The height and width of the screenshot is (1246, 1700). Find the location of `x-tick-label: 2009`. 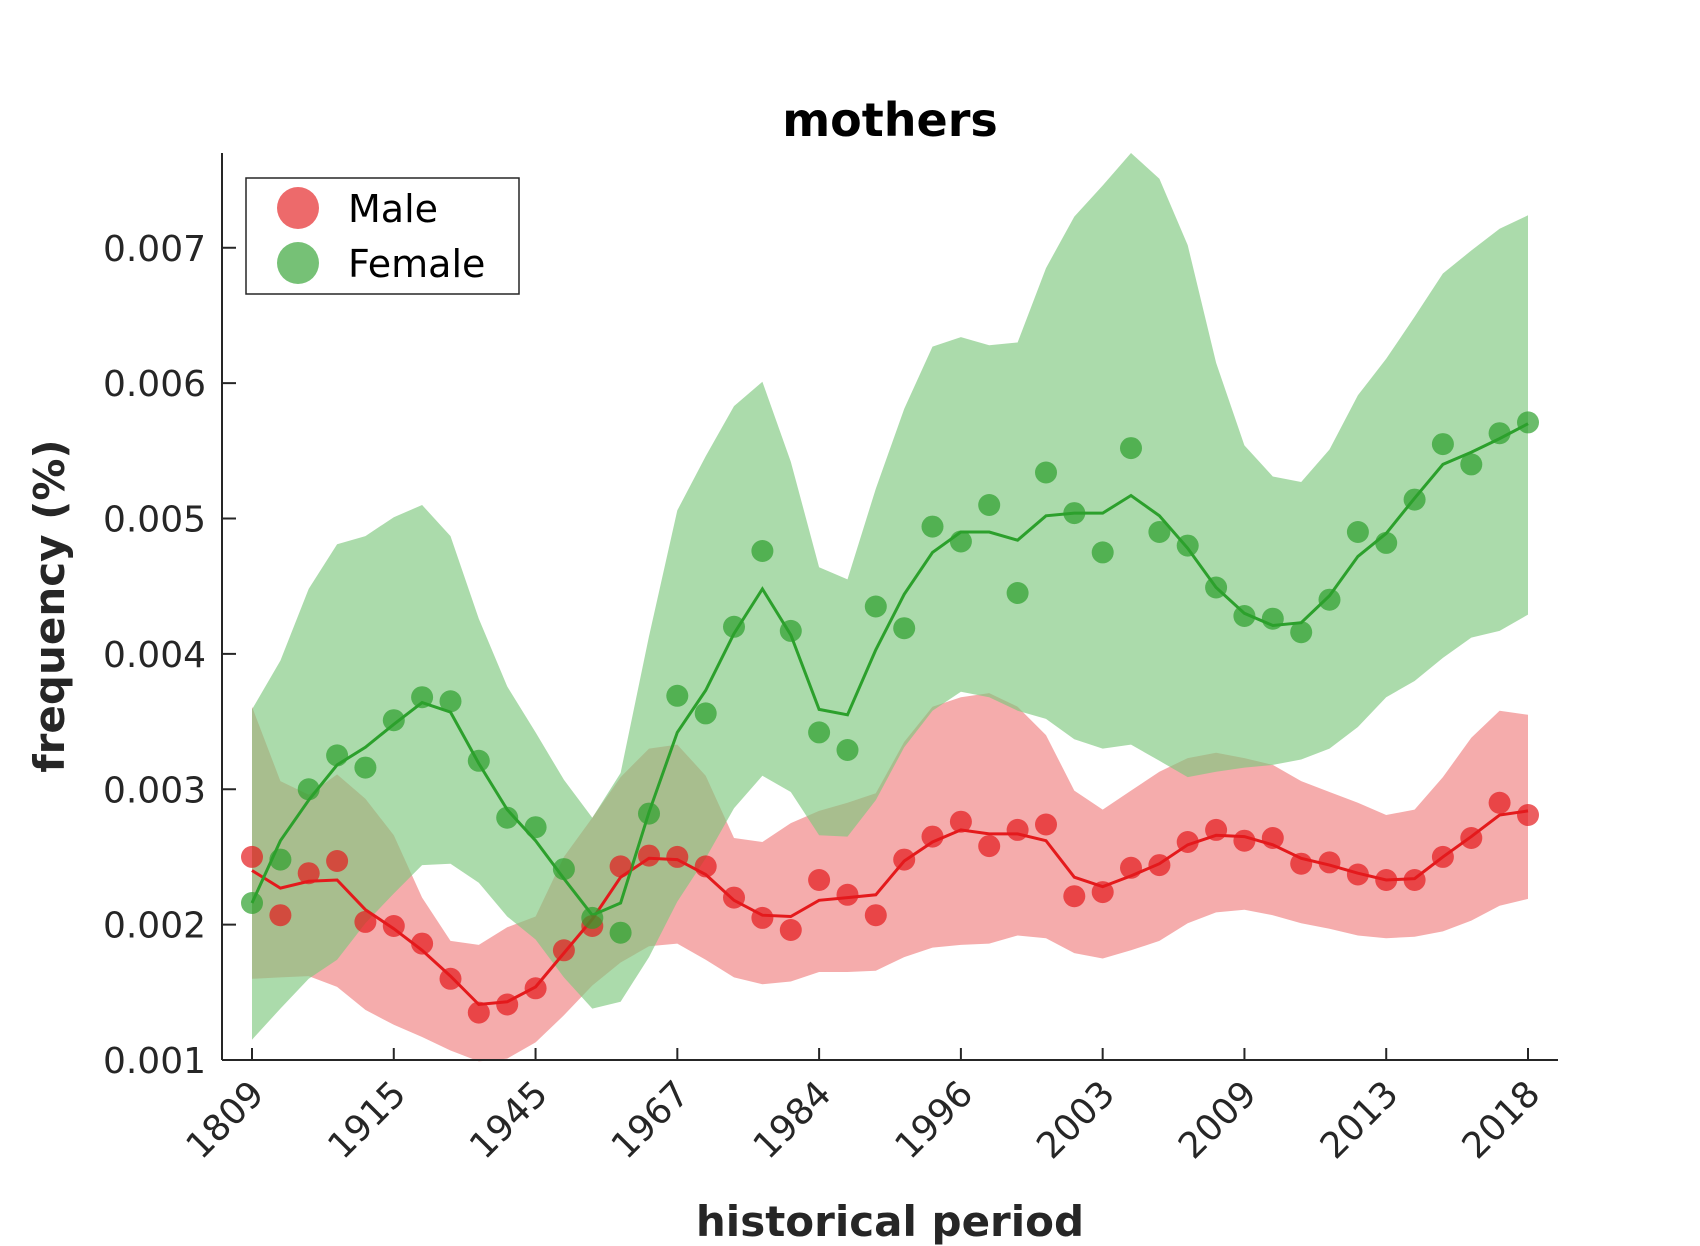

x-tick-label: 2009 is located at coordinates (1218, 1120).